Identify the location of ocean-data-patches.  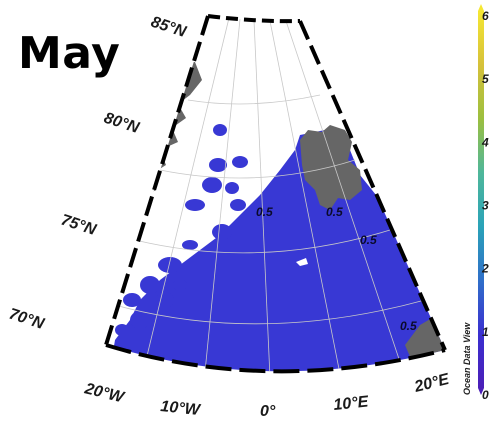
(181, 230).